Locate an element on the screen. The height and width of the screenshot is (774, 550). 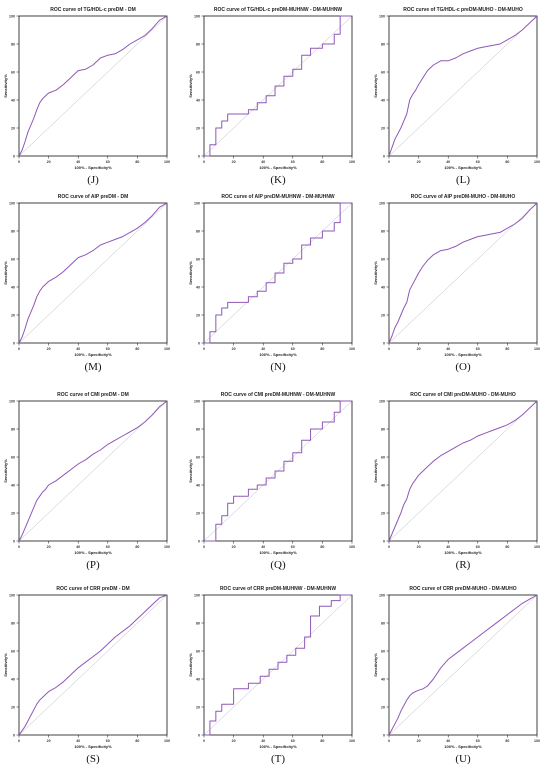
panel-letter-label: (O) is located at coordinates (463, 367).